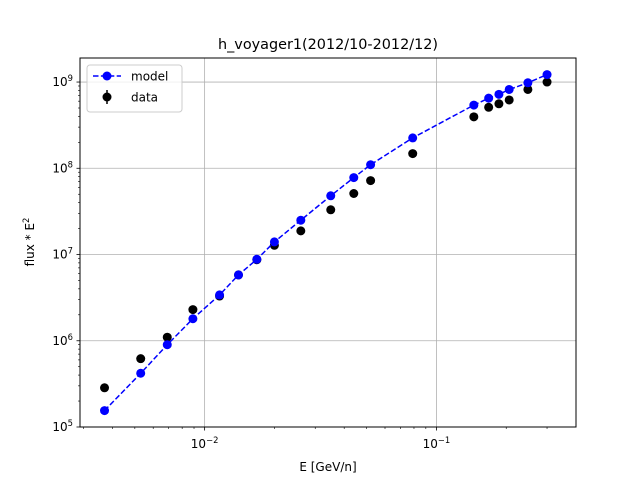 Image resolution: width=640 pixels, height=485 pixels. I want to click on y-tick-label-exponent: 9, so click(70, 78).